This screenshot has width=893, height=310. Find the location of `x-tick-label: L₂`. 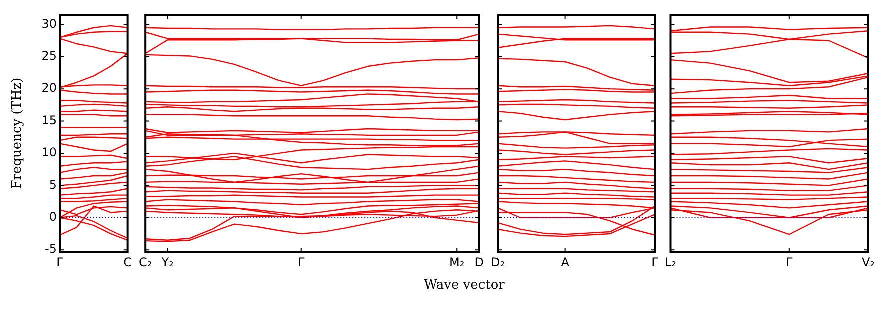

x-tick-label: L₂ is located at coordinates (671, 262).